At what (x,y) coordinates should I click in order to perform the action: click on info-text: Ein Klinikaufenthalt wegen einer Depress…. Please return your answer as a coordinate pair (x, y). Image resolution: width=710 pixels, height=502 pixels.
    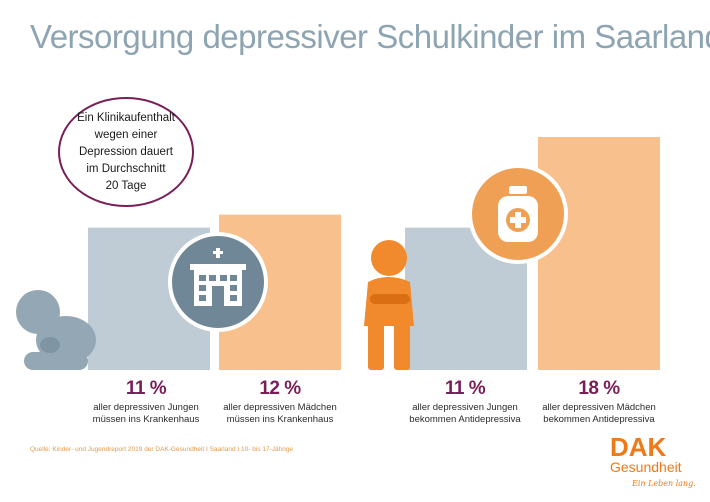
    Looking at the image, I should click on (126, 152).